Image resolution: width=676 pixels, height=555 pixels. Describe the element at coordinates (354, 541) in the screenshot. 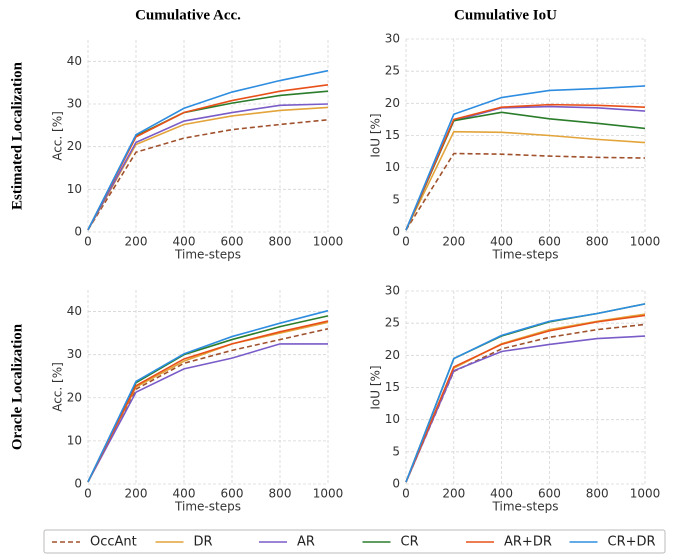

I see `legend-box` at that location.